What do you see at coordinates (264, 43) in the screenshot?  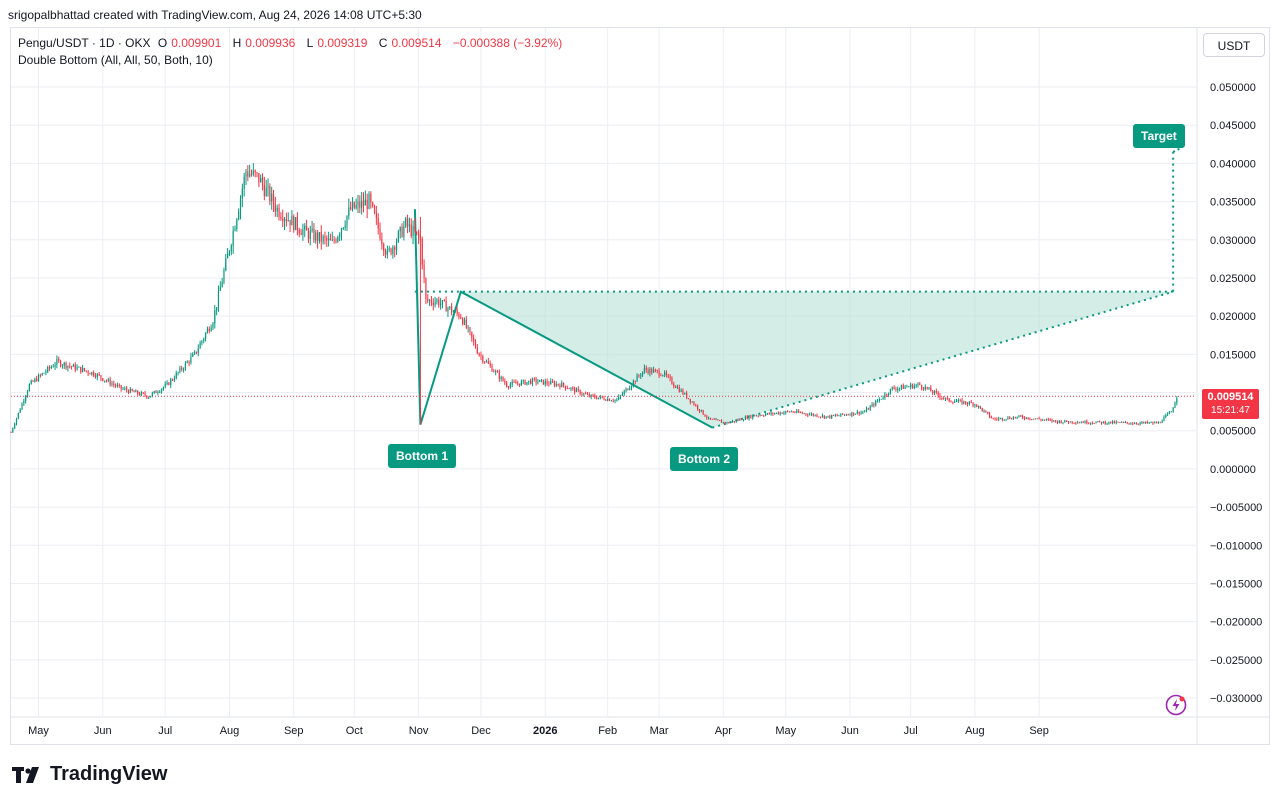 I see `high-value: H 0.009936` at bounding box center [264, 43].